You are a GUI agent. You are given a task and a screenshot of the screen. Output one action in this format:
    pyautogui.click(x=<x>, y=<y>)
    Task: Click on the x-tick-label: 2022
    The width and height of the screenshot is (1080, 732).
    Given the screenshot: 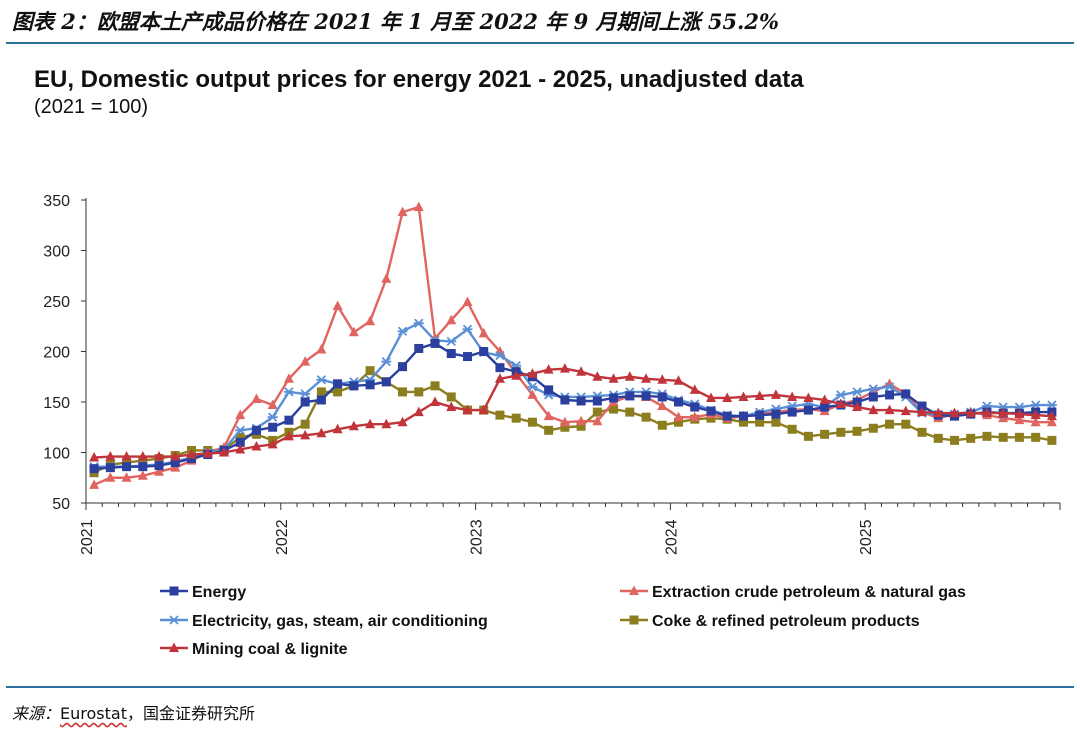 What is the action you would take?
    pyautogui.click(x=282, y=537)
    